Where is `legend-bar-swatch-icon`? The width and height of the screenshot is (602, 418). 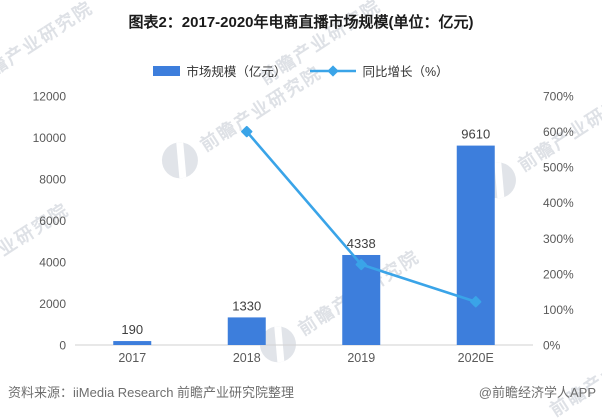 legend-bar-swatch-icon is located at coordinates (167, 70).